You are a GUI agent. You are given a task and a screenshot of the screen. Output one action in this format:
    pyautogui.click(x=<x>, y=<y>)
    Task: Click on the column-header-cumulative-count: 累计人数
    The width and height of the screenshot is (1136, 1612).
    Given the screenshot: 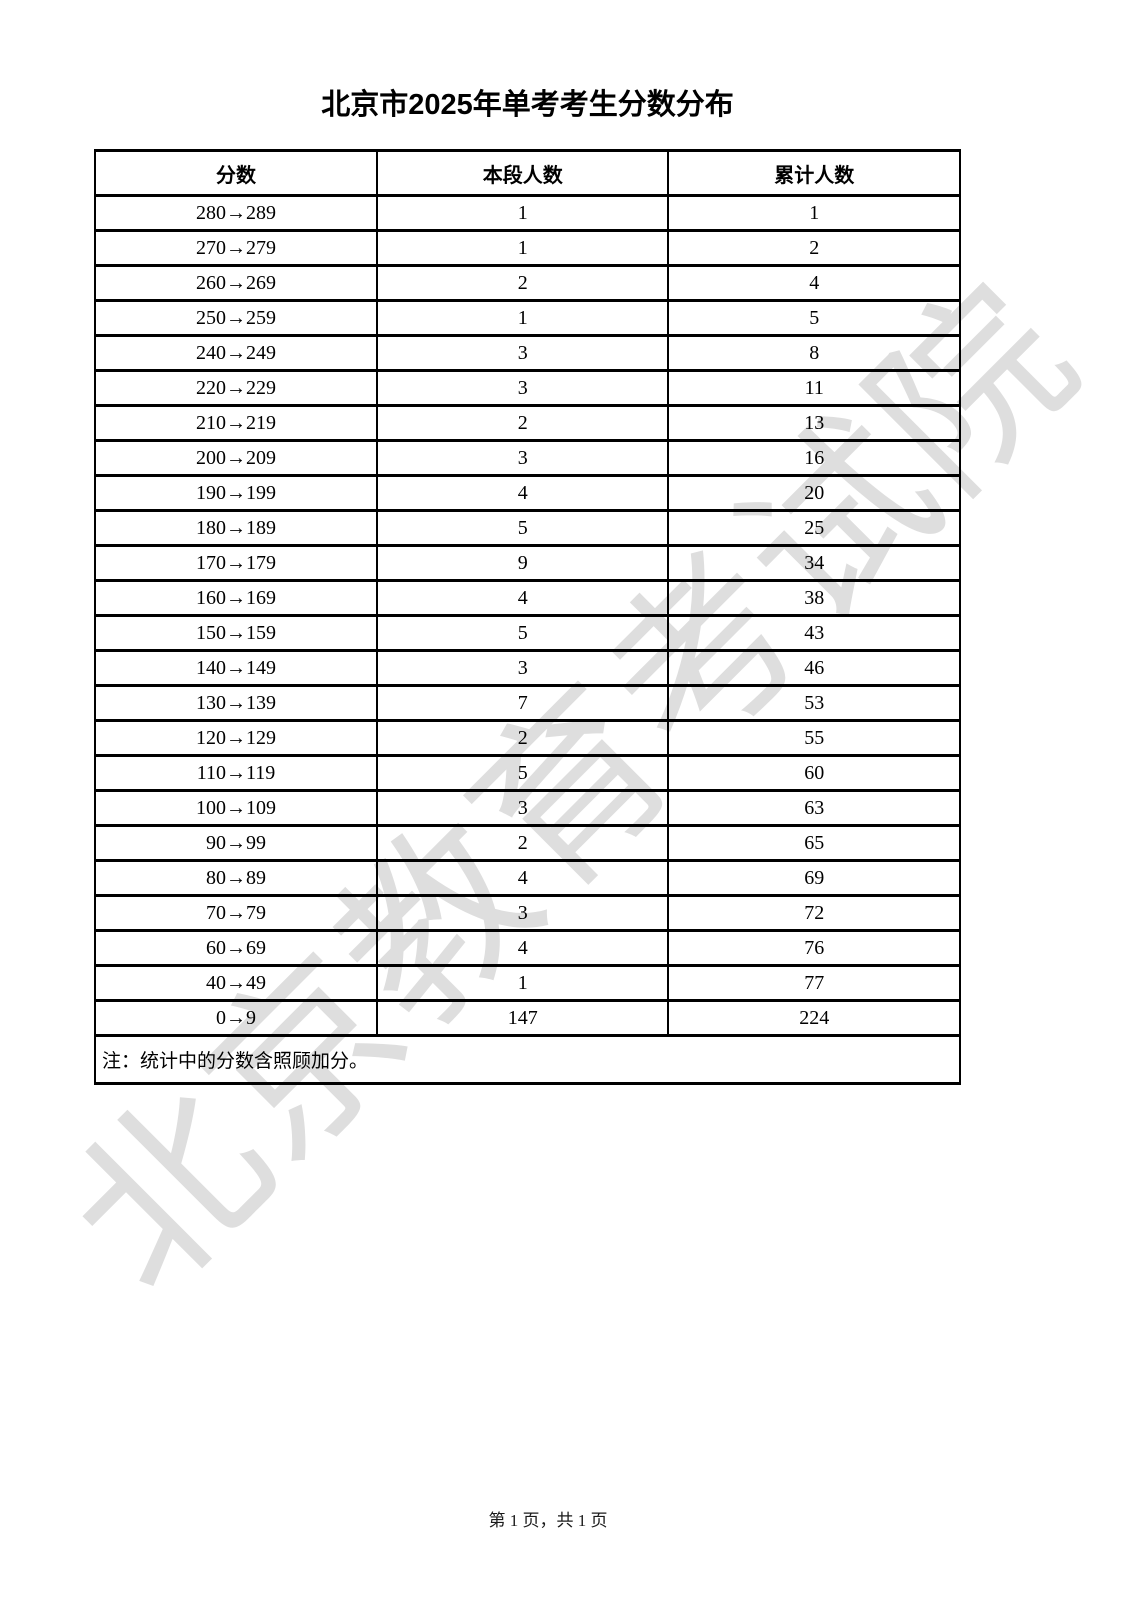 What is the action you would take?
    pyautogui.click(x=814, y=173)
    